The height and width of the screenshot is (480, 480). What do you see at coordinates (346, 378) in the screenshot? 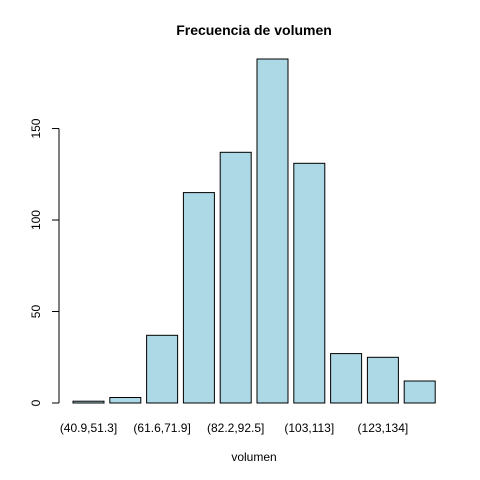
I see `bar-(113,123]` at bounding box center [346, 378].